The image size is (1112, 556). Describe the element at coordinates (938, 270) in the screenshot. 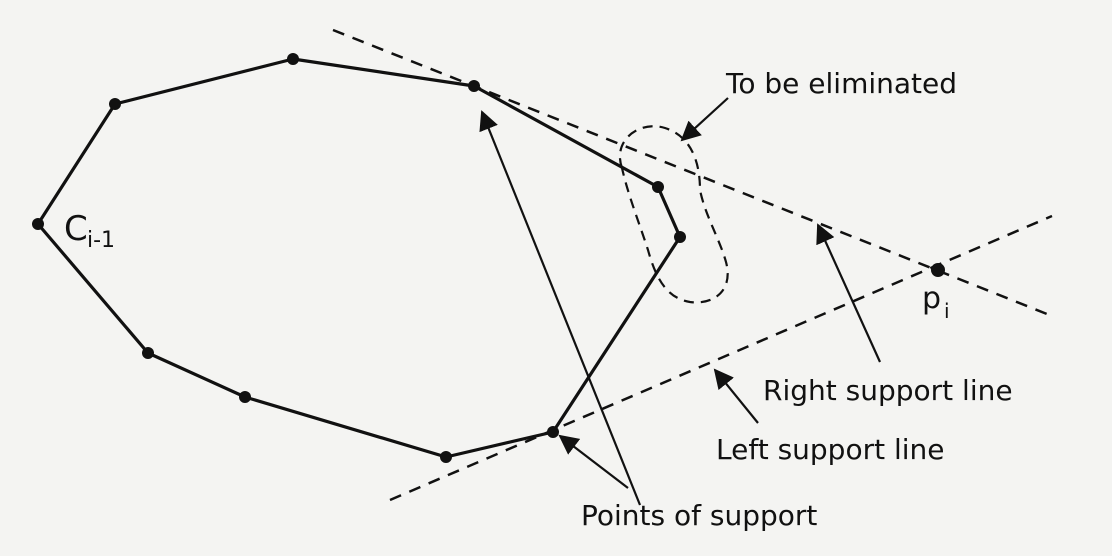

I see `new-point-p-i` at that location.